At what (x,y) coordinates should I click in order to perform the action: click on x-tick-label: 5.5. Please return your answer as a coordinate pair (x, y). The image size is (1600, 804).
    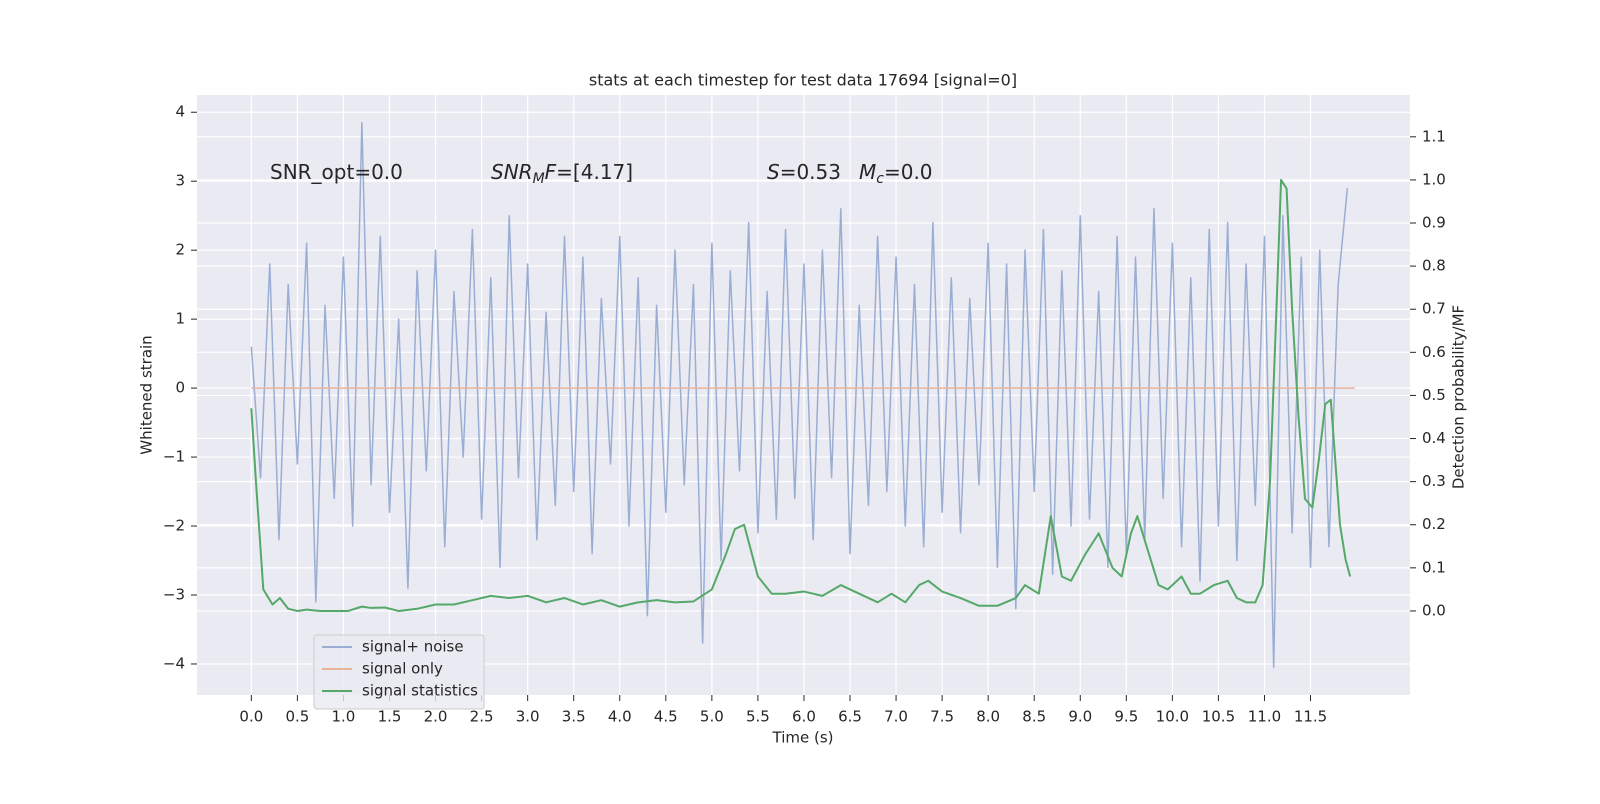
    Looking at the image, I should click on (758, 717).